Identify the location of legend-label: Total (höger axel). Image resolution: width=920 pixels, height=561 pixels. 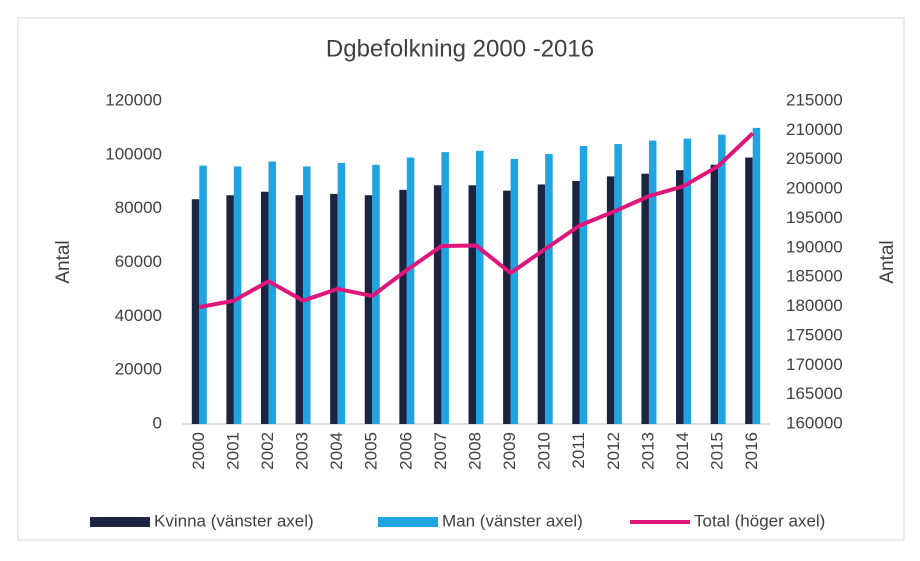
(759, 520).